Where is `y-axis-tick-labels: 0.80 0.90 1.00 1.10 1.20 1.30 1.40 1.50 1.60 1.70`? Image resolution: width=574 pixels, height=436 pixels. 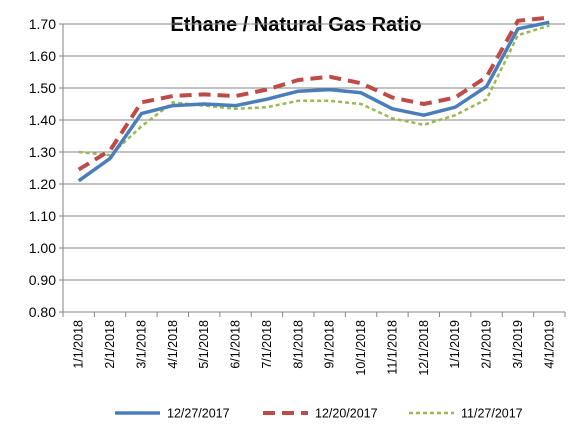 y-axis-tick-labels: 0.80 0.90 1.00 1.10 1.20 1.30 1.40 1.50 1.60 1.70 is located at coordinates (42, 168).